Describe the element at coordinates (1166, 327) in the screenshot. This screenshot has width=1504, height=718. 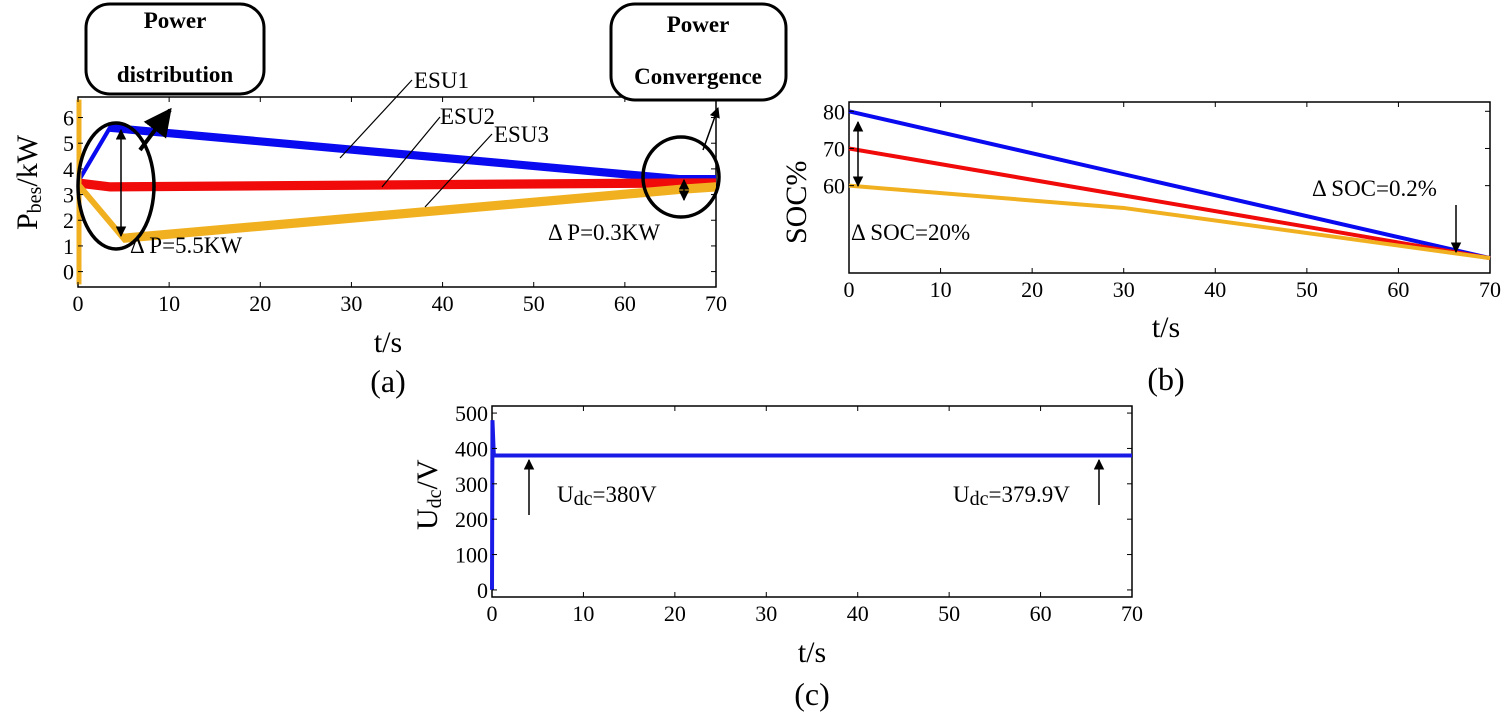
I see `x-axis-label-b: t/s` at that location.